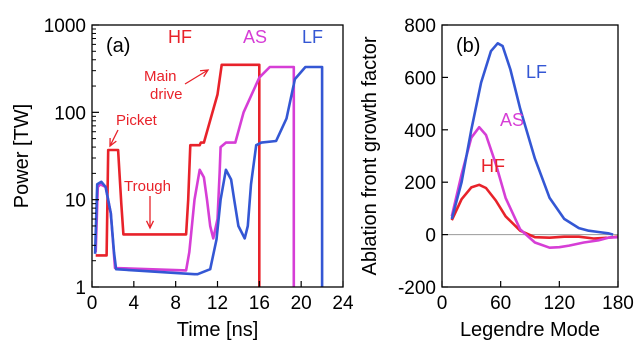  Describe the element at coordinates (512, 120) in the screenshot. I see `series-label-as-b: AS` at that location.